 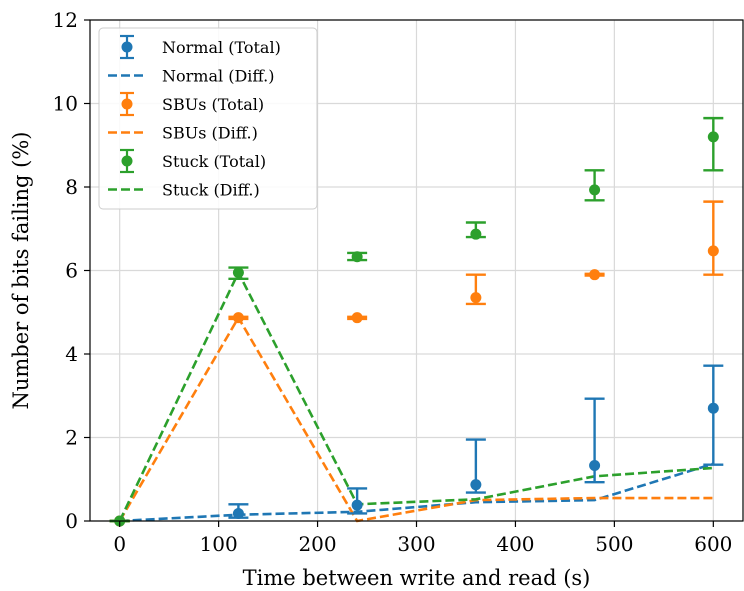 What do you see at coordinates (416, 492) in the screenshot?
I see `series-line-normal-diff` at bounding box center [416, 492].